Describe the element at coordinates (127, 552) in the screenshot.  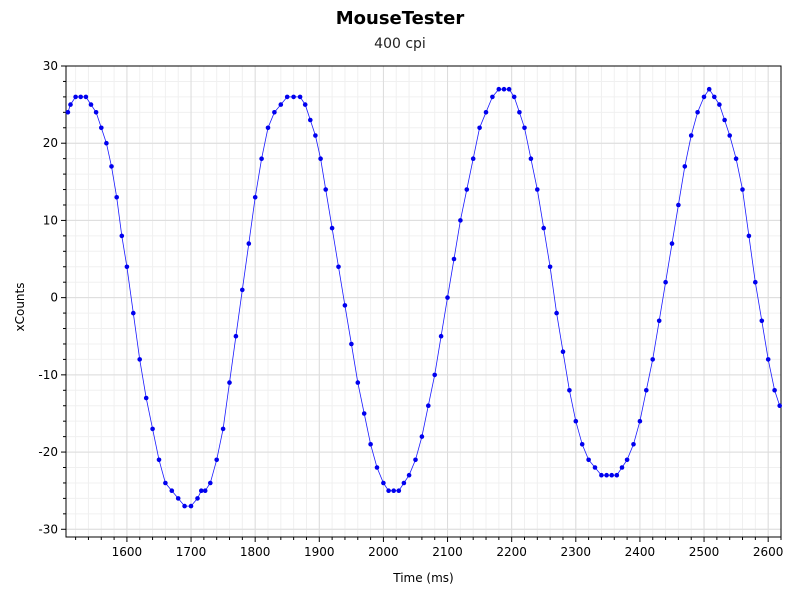
I see `x-tick-label: 1600` at that location.